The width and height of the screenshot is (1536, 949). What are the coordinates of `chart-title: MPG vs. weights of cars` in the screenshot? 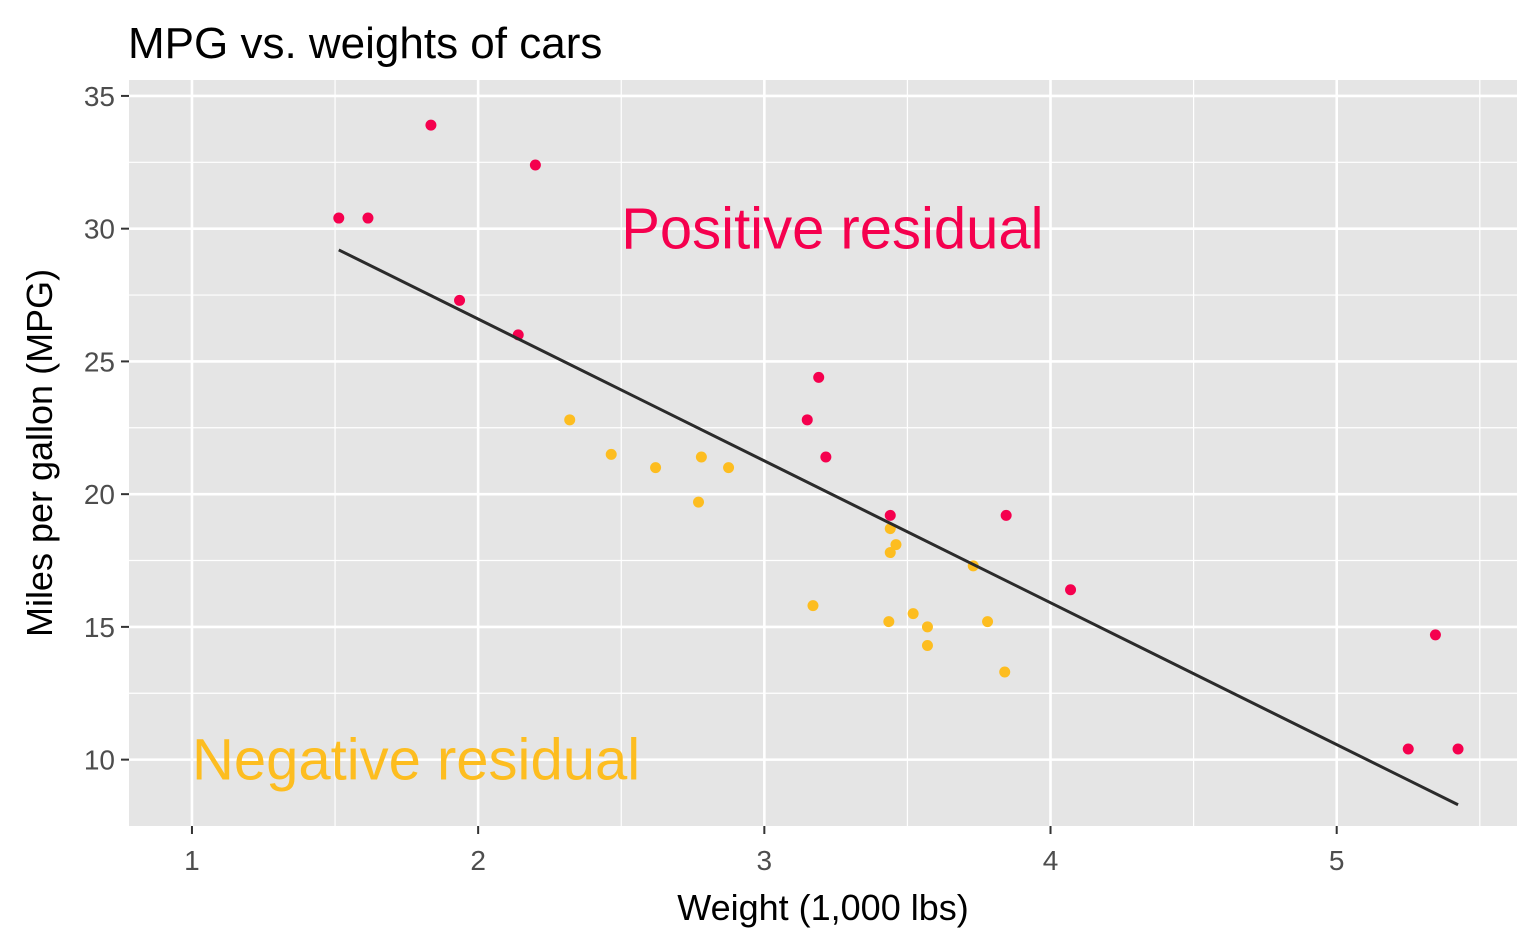 It's located at (365, 43).